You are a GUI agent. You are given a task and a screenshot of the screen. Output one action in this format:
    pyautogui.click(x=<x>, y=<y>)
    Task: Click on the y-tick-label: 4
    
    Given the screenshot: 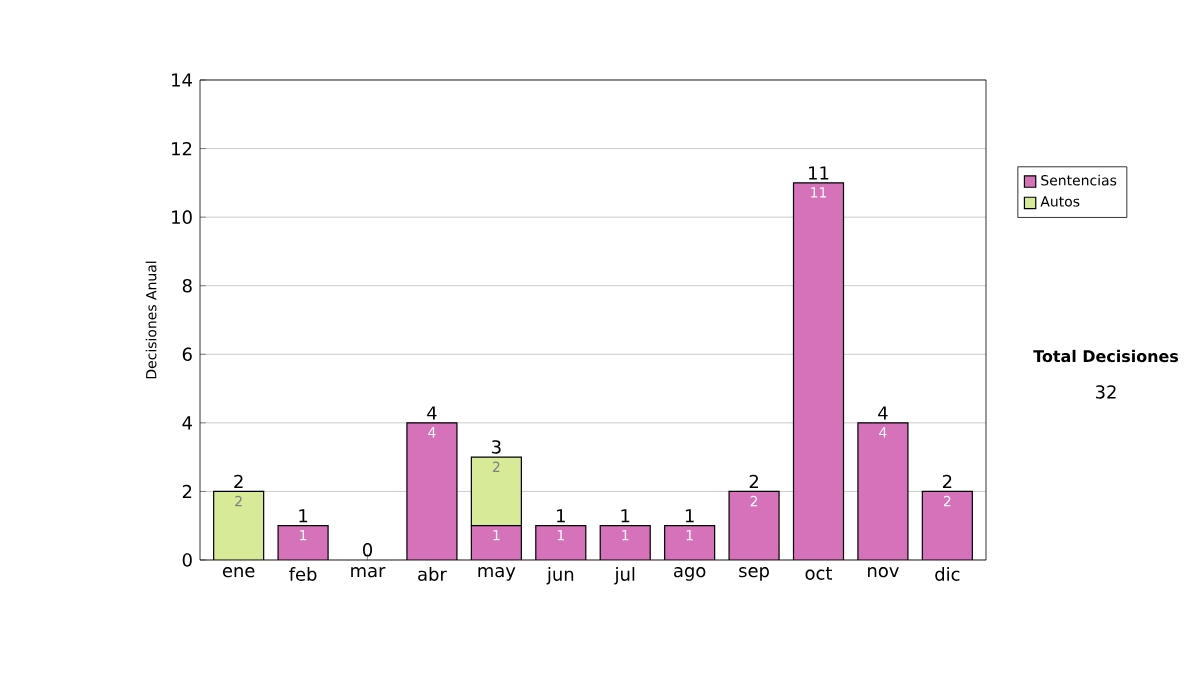 What is the action you would take?
    pyautogui.click(x=187, y=423)
    